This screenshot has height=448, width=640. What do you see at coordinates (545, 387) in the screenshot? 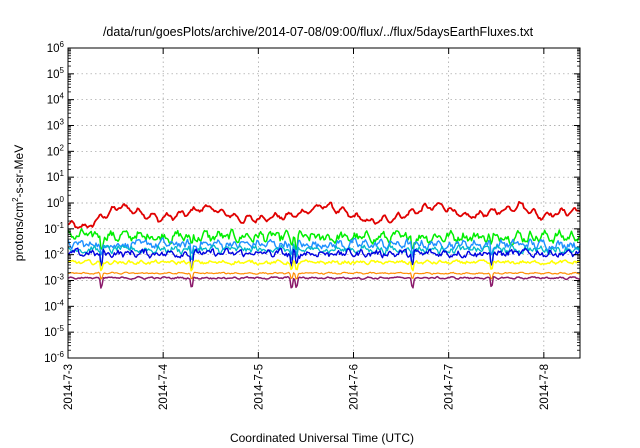
I see `x-tick-label: 2014-7-8` at bounding box center [545, 387].